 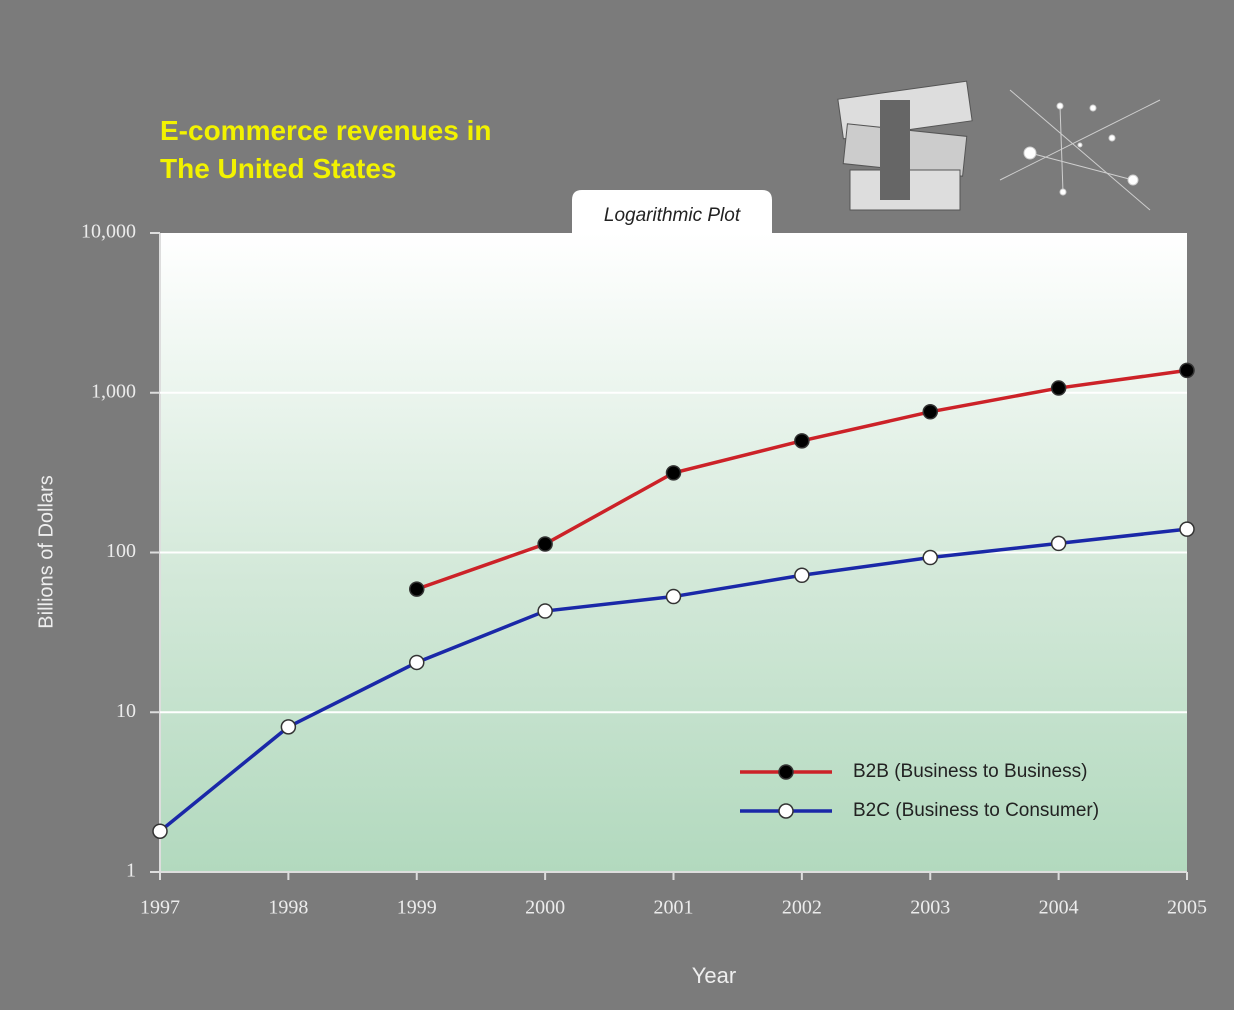 What do you see at coordinates (113, 391) in the screenshot?
I see `y-tick-label: 1,000` at bounding box center [113, 391].